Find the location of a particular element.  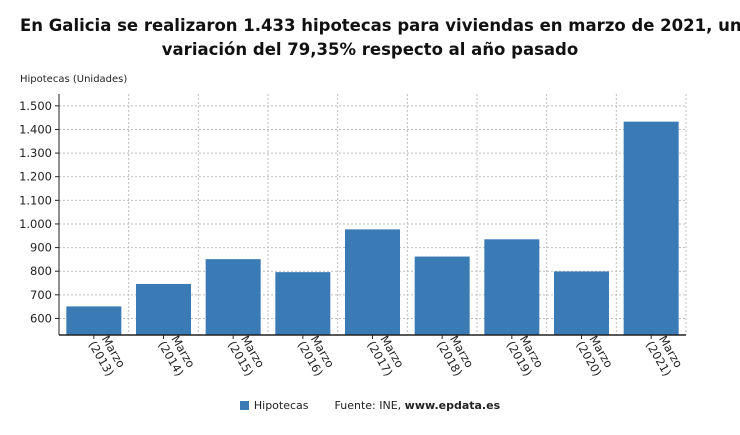

bar-2021 is located at coordinates (651, 228).